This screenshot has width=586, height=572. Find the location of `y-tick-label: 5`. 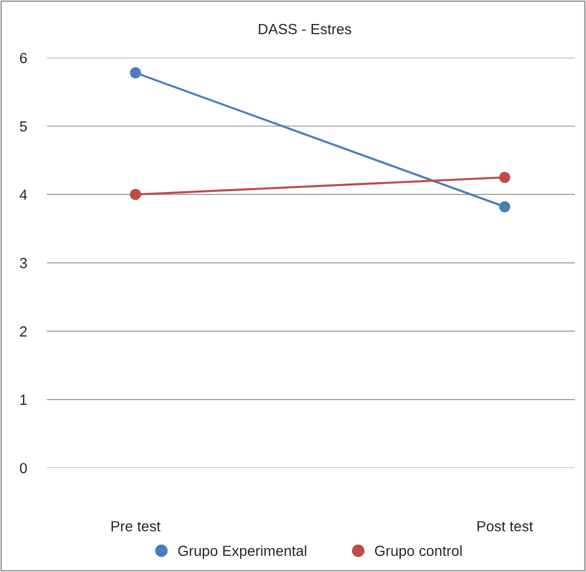

y-tick-label: 5 is located at coordinates (23, 126).